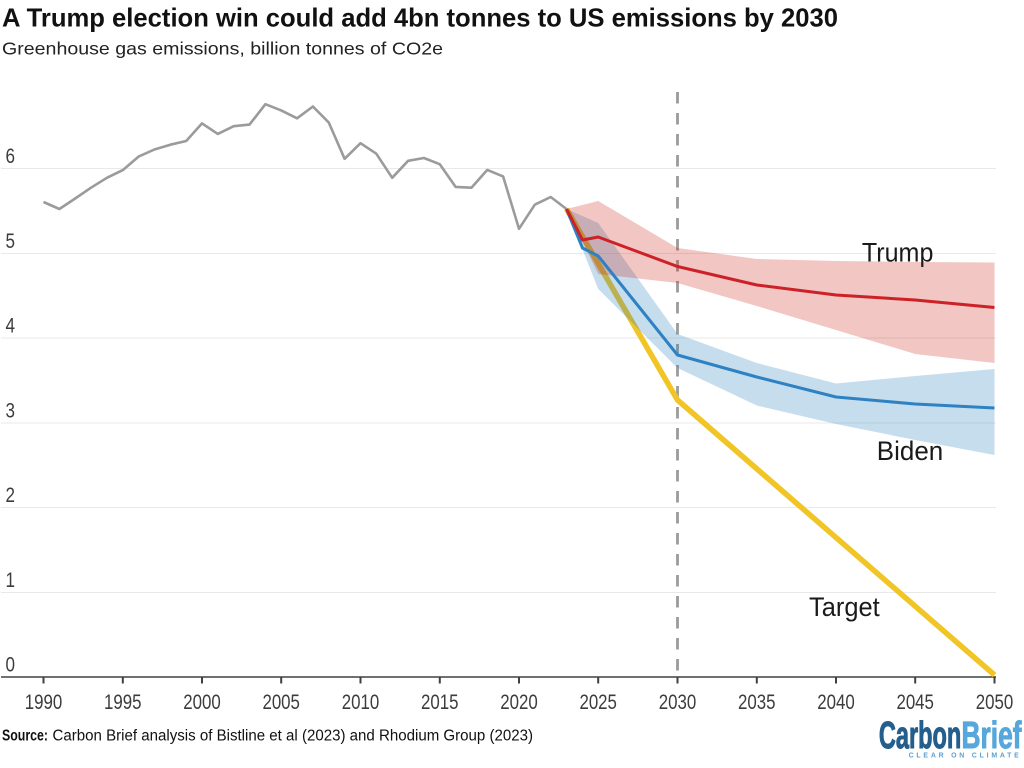  What do you see at coordinates (915, 702) in the screenshot?
I see `svg-text: 2045` at bounding box center [915, 702].